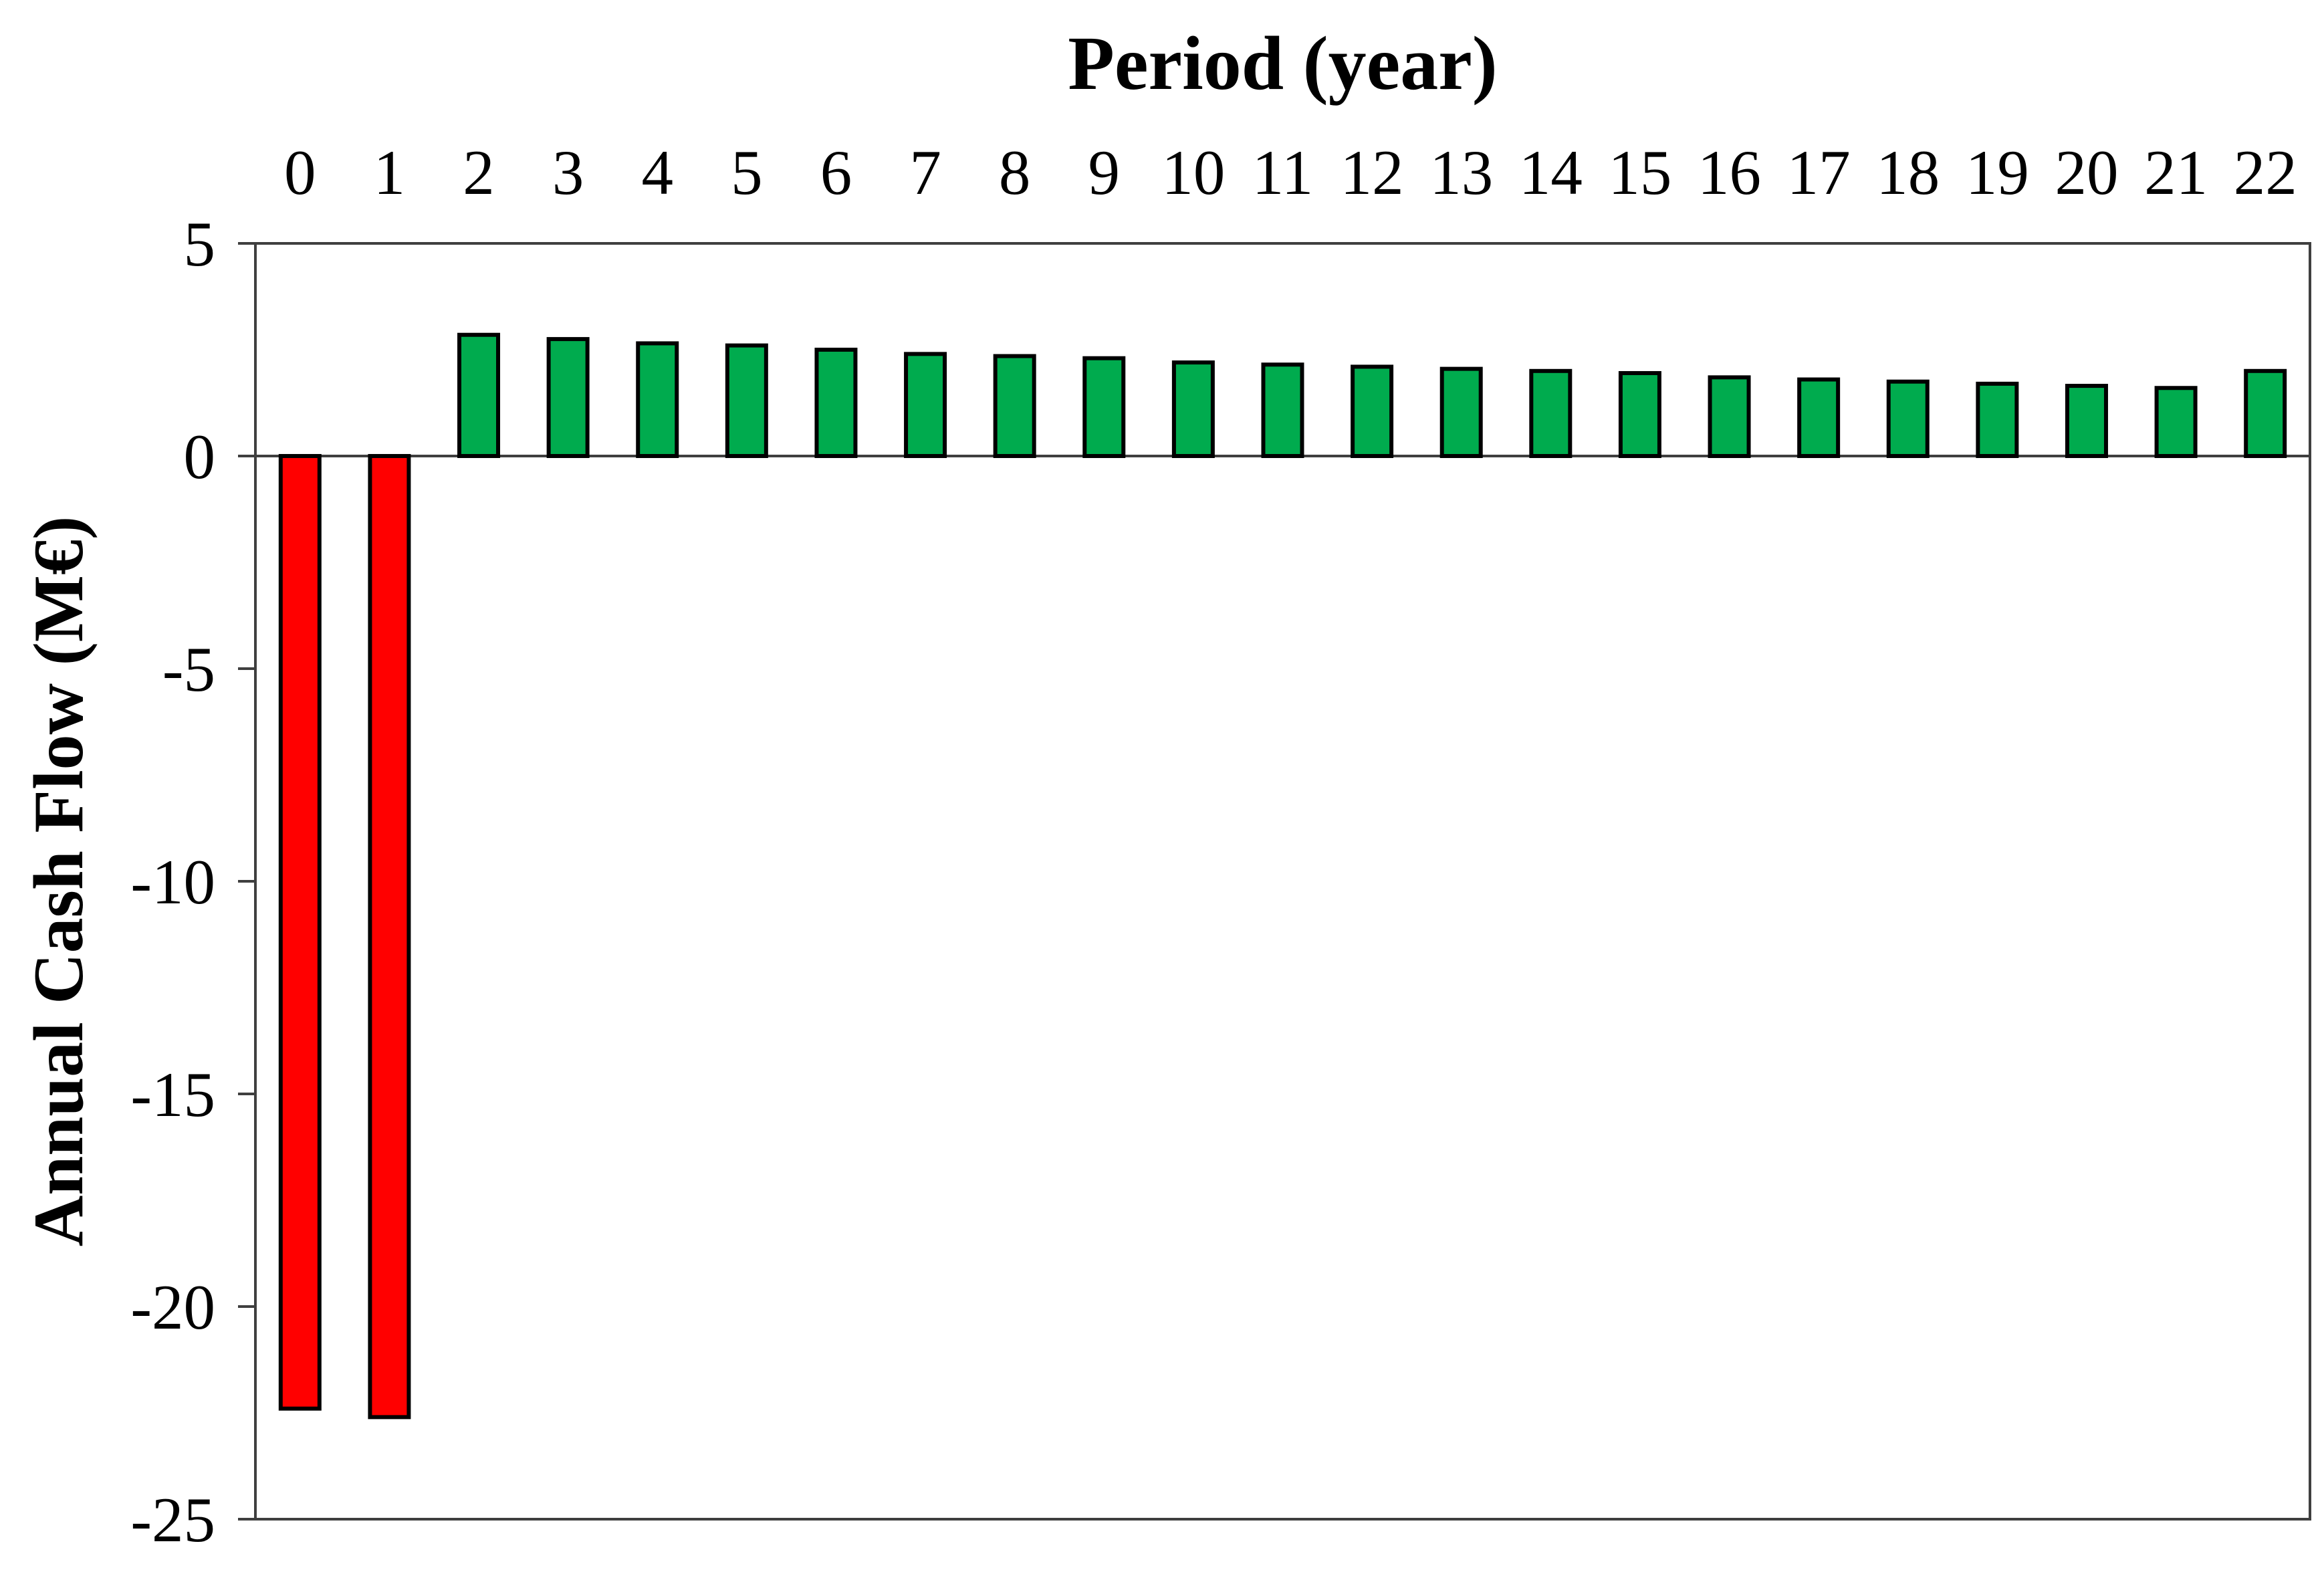 The image size is (2324, 1572). What do you see at coordinates (1908, 172) in the screenshot?
I see `x-tick-label-18: 18` at bounding box center [1908, 172].